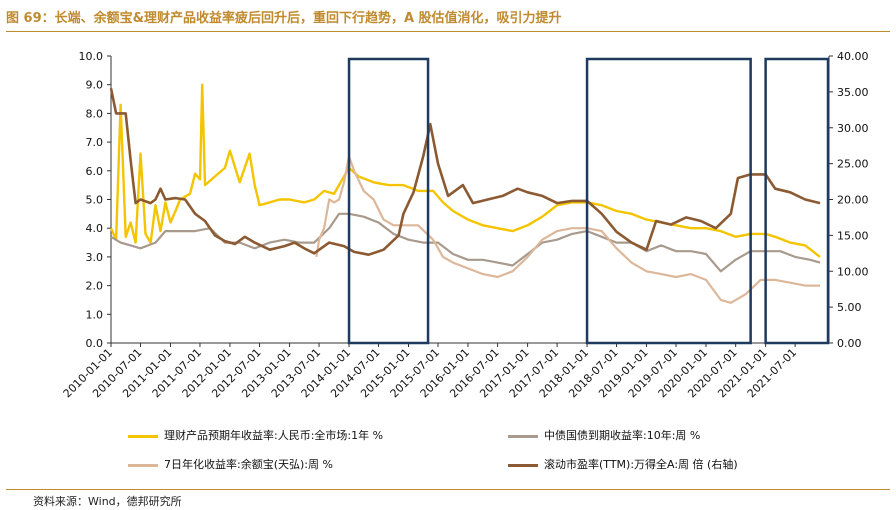  What do you see at coordinates (622, 435) in the screenshot?
I see `legend-label-bond10y: 中债国债到期收益率:10年:周 %` at bounding box center [622, 435].